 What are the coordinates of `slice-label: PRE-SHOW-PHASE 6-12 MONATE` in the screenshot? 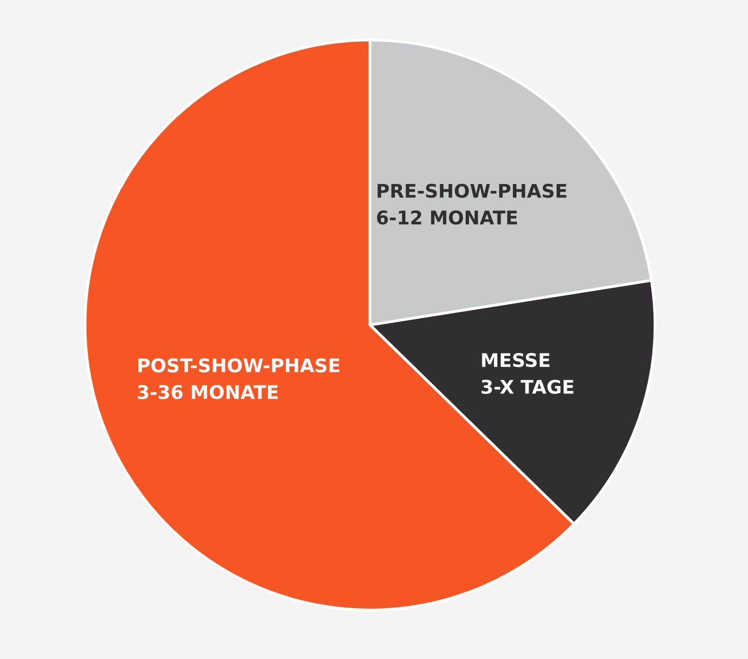 It's located at (471, 204).